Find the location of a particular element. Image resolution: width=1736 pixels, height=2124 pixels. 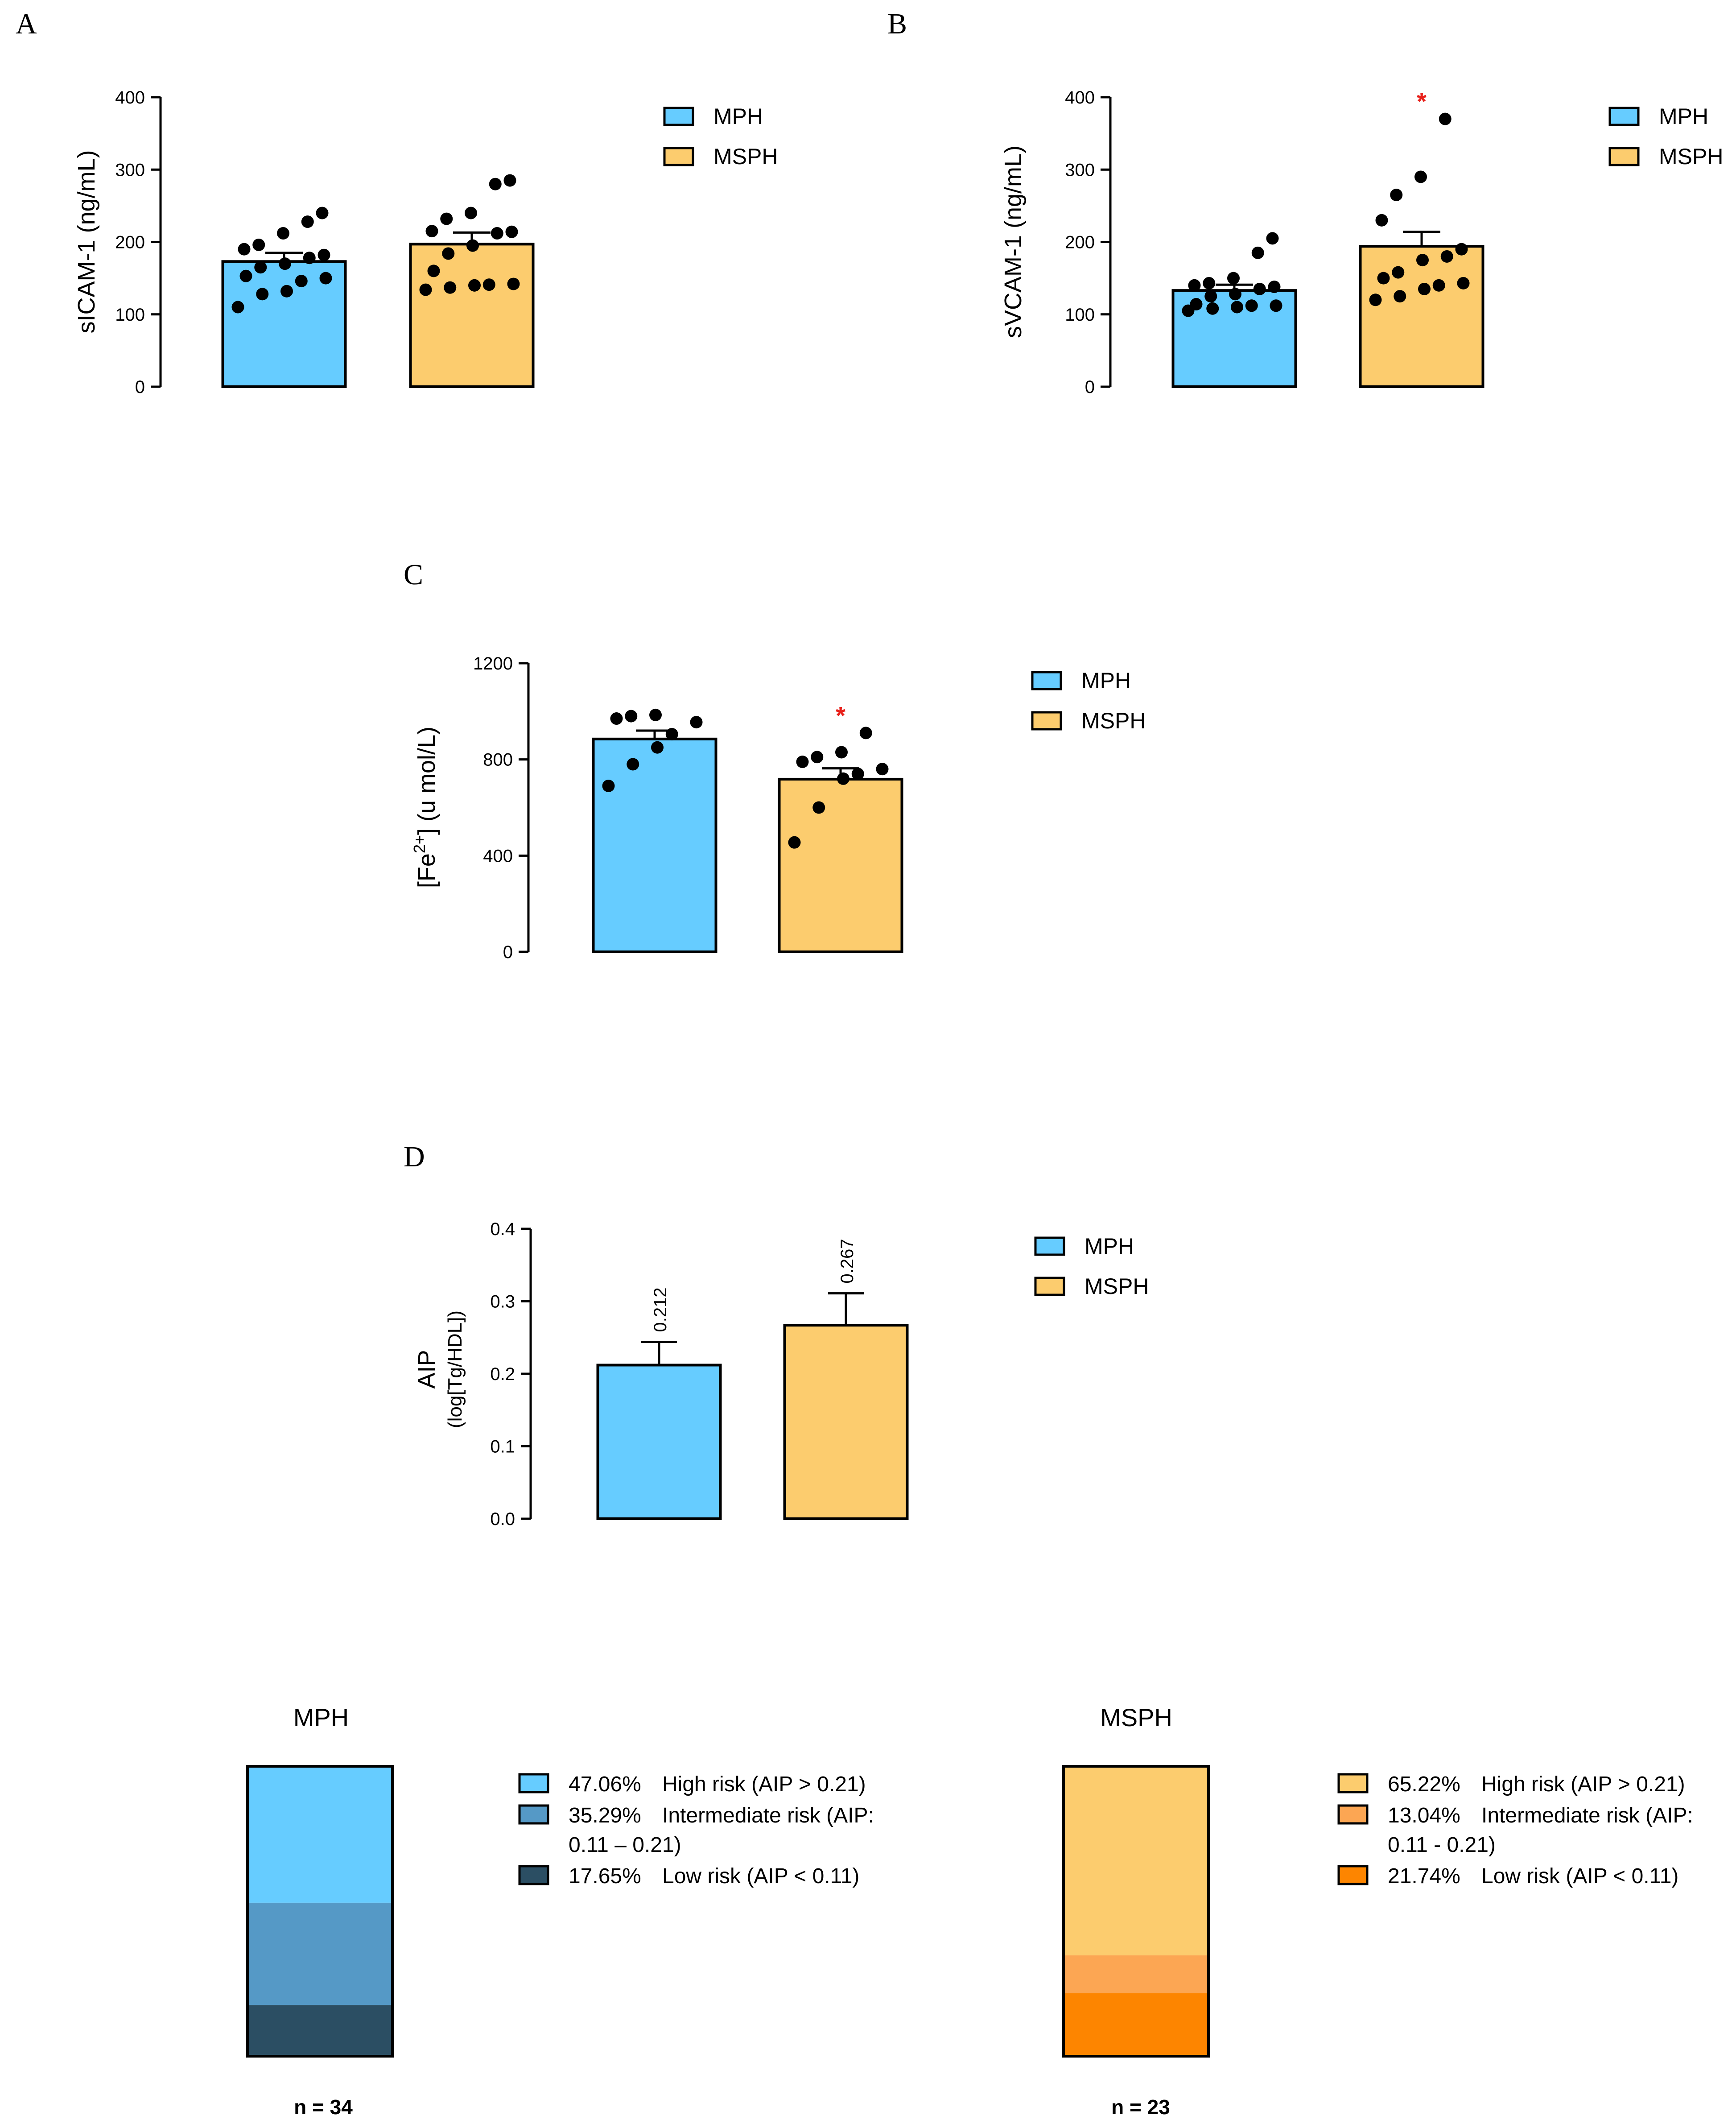

legend-risk-label: Intermediate risk (AIP: is located at coordinates (768, 1816).